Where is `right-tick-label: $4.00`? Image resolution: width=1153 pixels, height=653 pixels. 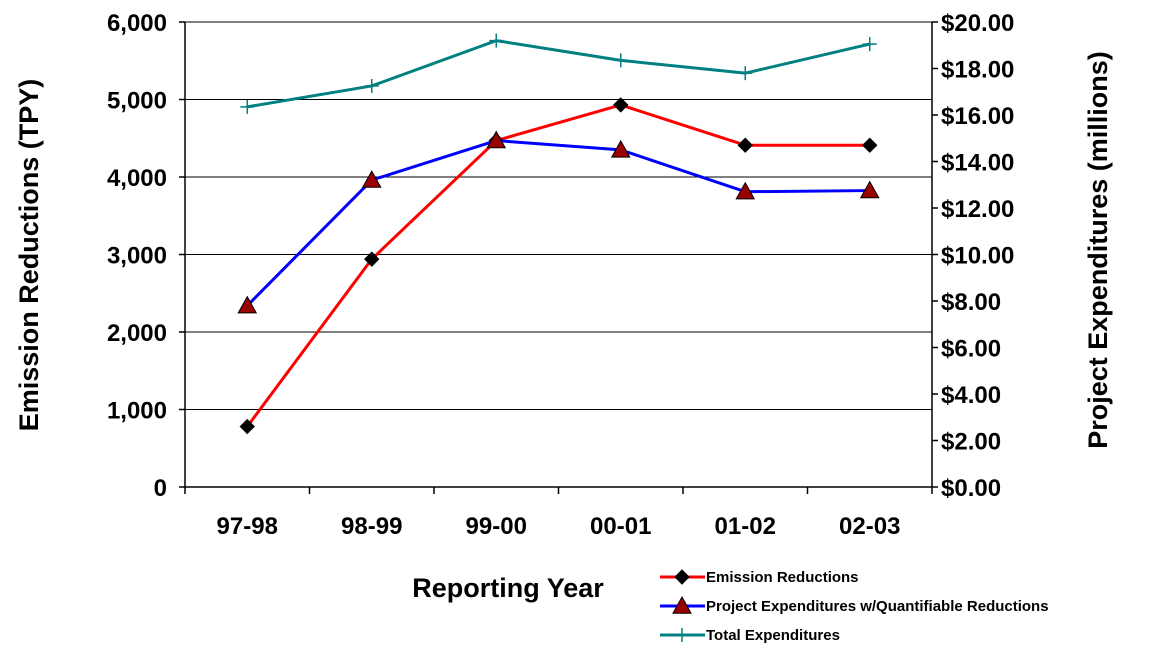 right-tick-label: $4.00 is located at coordinates (971, 395).